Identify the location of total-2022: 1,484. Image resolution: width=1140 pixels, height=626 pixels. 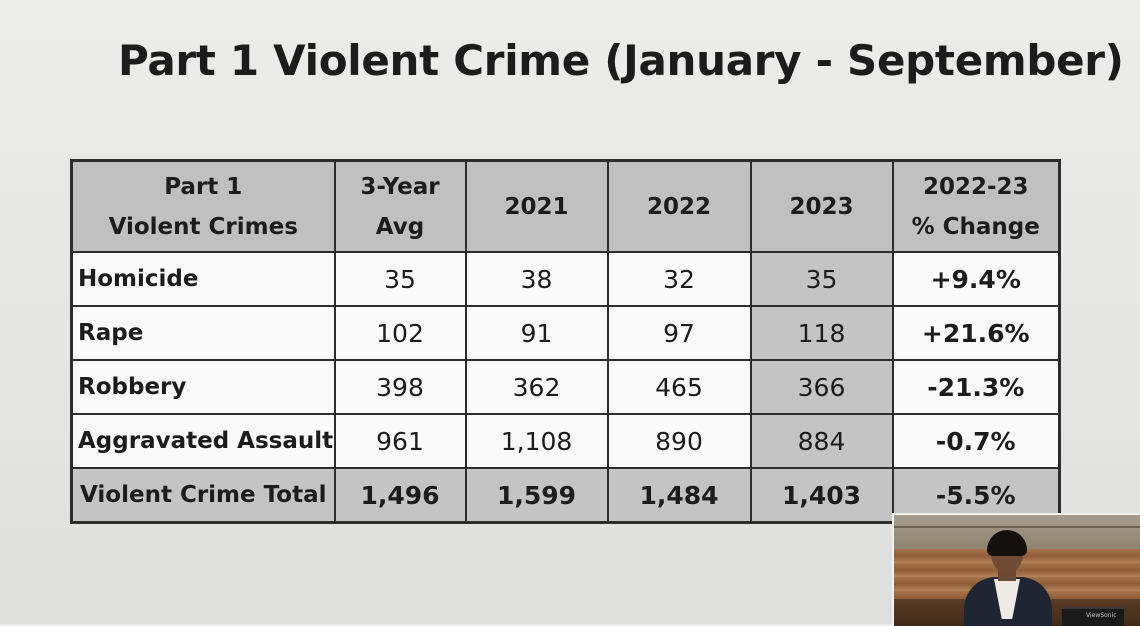
(679, 495).